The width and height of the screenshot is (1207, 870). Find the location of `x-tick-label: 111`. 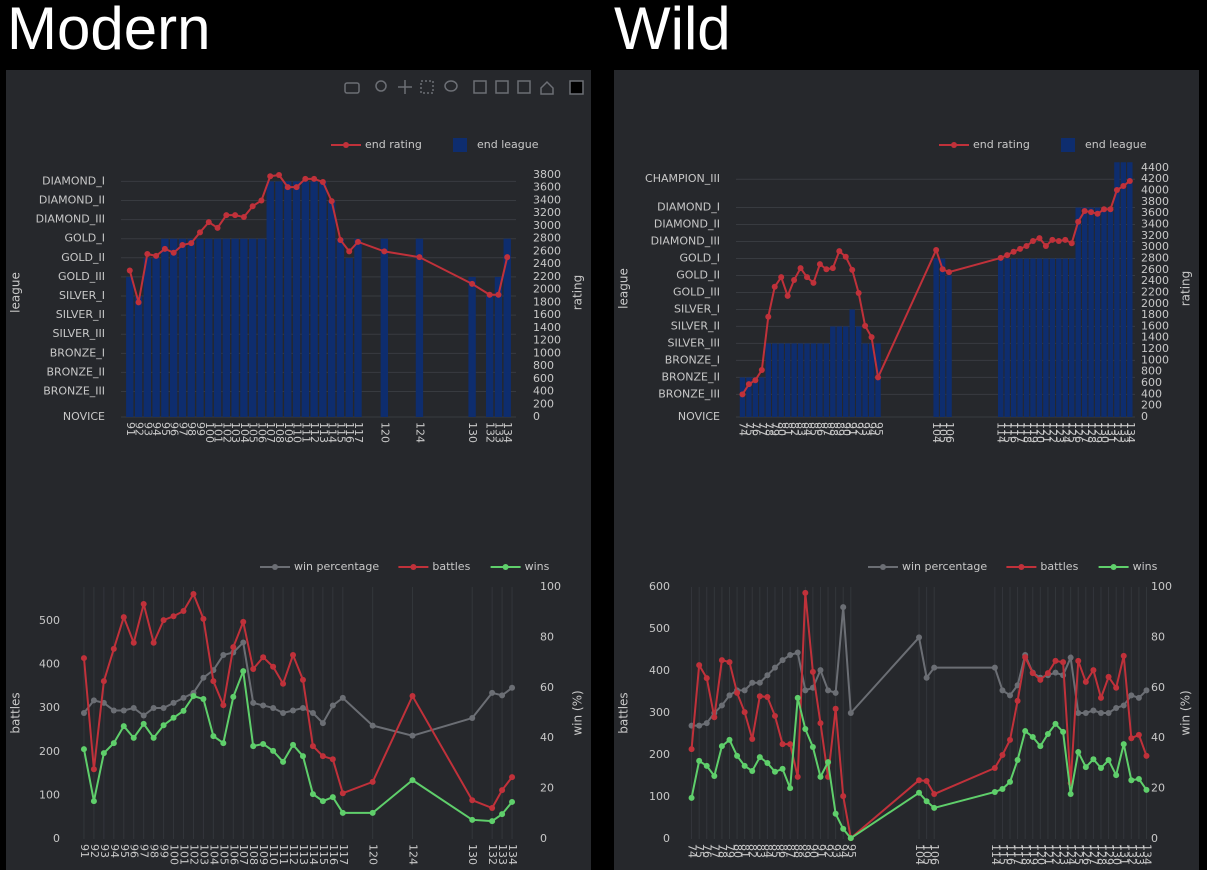

x-tick-label: 111 is located at coordinates (283, 854).